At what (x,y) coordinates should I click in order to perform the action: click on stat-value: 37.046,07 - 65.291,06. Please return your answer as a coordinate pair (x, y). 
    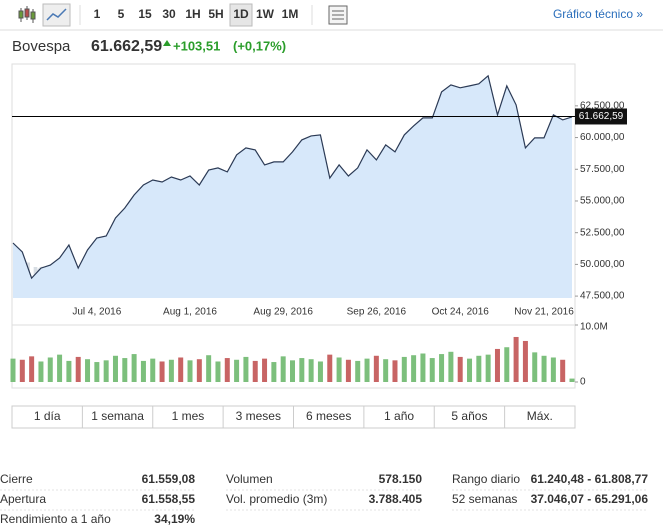
    Looking at the image, I should click on (590, 499).